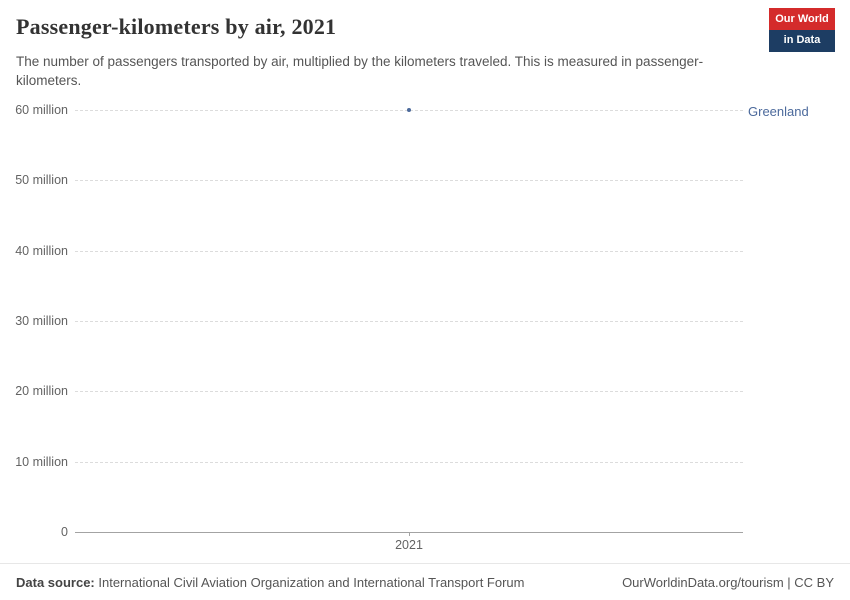  What do you see at coordinates (176, 26) in the screenshot?
I see `page-title: Passenger-kilometers by air, 2021` at bounding box center [176, 26].